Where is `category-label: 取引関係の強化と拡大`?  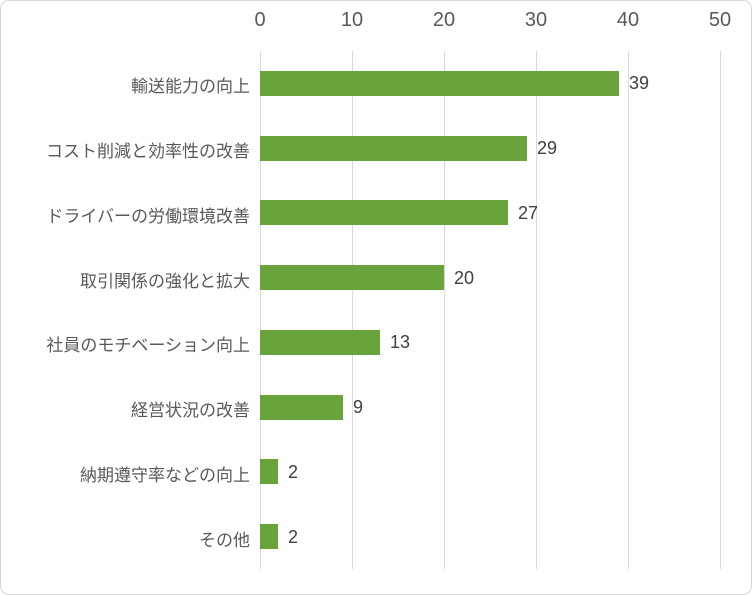 category-label: 取引関係の強化と拡大 is located at coordinates (165, 281).